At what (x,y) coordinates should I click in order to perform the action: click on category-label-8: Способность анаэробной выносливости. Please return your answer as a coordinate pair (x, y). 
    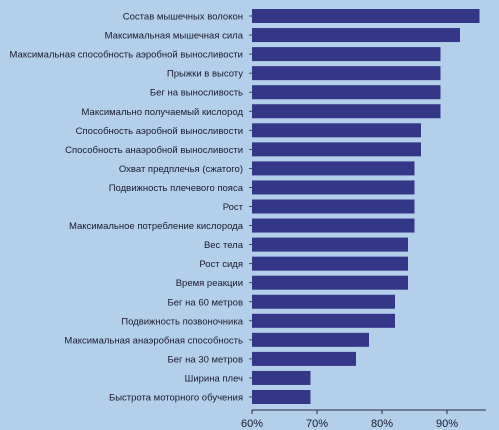
    Looking at the image, I should click on (154, 150).